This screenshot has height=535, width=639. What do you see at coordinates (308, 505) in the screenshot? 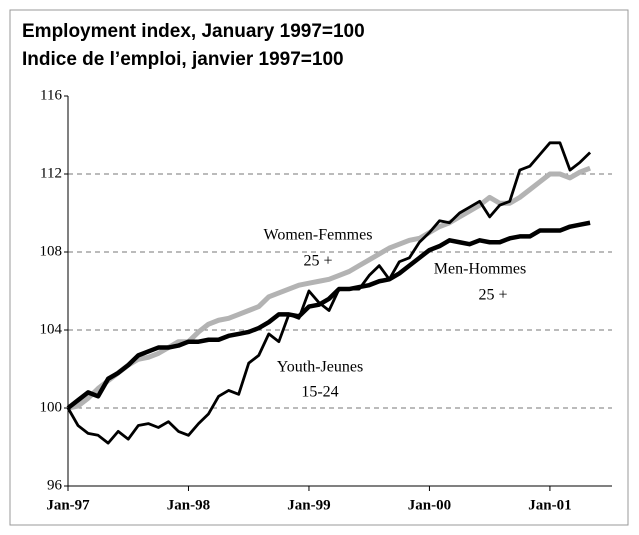
I see `x-tick-label: Jan-99` at bounding box center [308, 505].